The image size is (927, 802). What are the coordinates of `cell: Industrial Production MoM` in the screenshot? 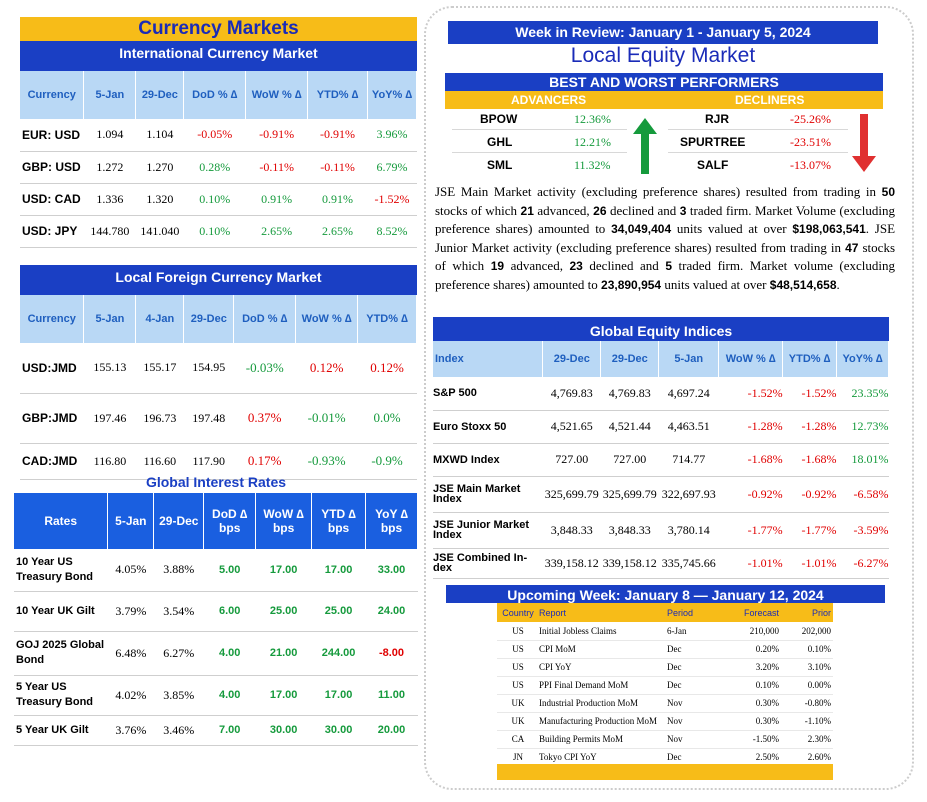 It's located at (603, 703).